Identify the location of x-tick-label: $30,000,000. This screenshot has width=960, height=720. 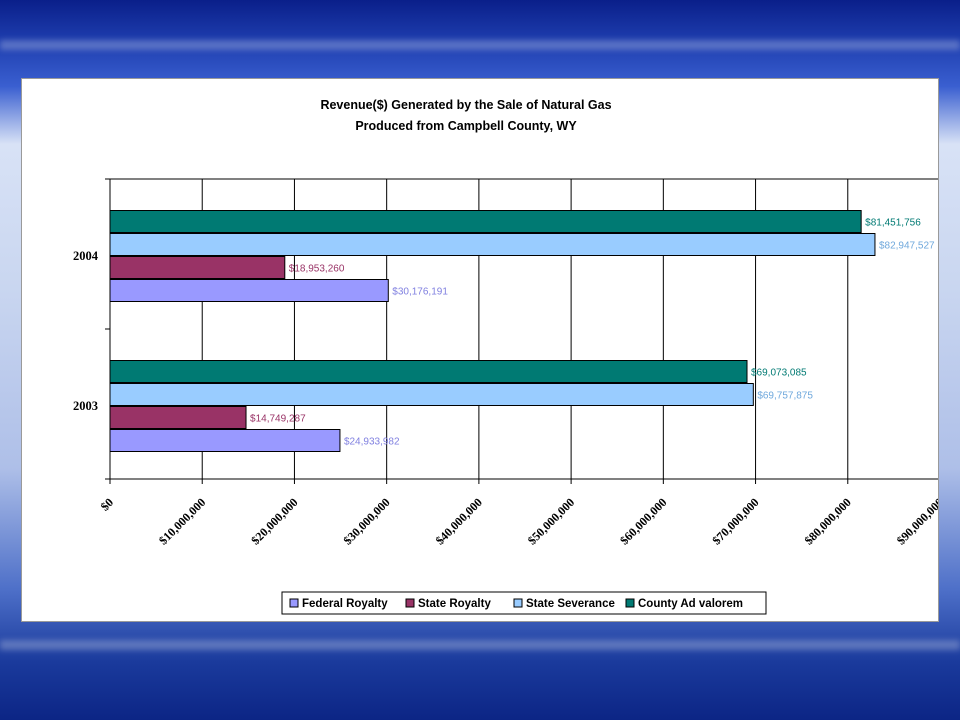
(366, 521).